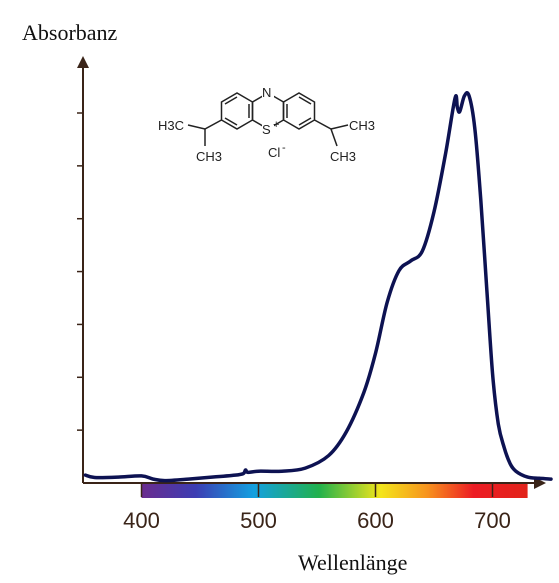 This screenshot has width=559, height=583. What do you see at coordinates (274, 152) in the screenshot?
I see `chloride-label: Cl` at bounding box center [274, 152].